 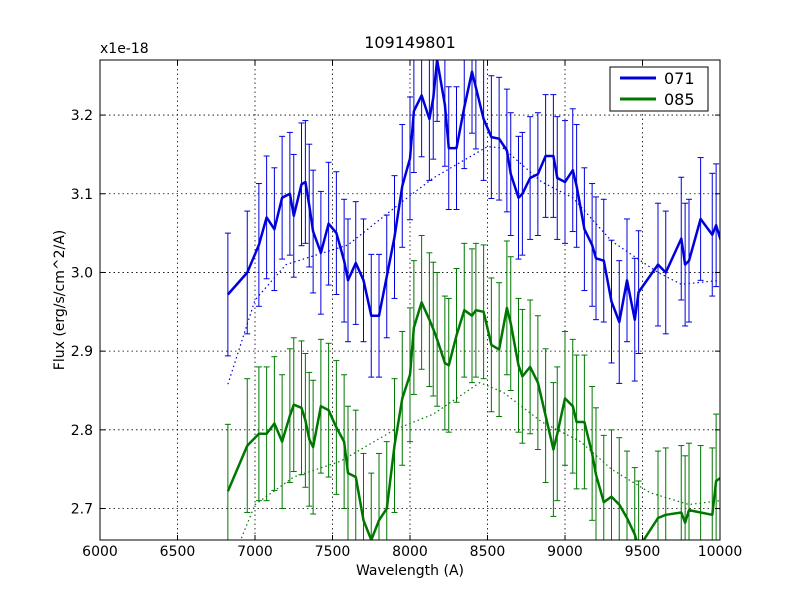 What do you see at coordinates (679, 99) in the screenshot?
I see `legend-label-085: 085` at bounding box center [679, 99].